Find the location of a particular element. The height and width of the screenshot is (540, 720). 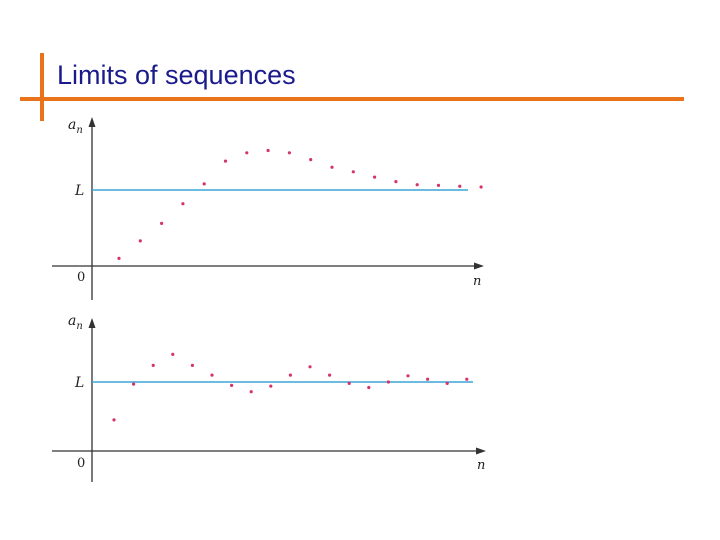

slide-title: Limits of sequences is located at coordinates (176, 75).